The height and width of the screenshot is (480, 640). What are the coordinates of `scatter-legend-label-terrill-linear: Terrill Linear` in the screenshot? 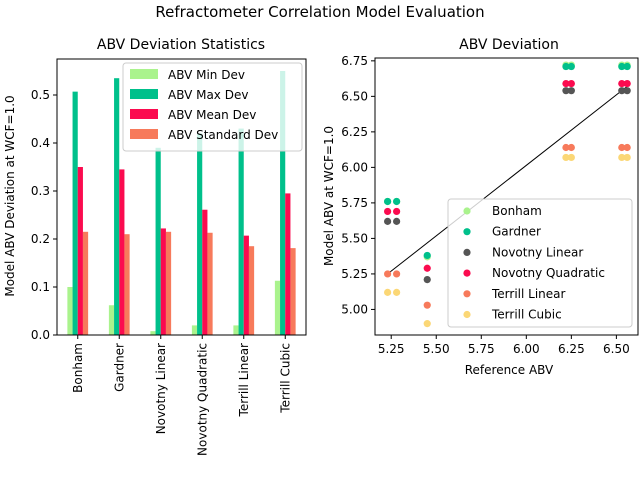 It's located at (528, 294).